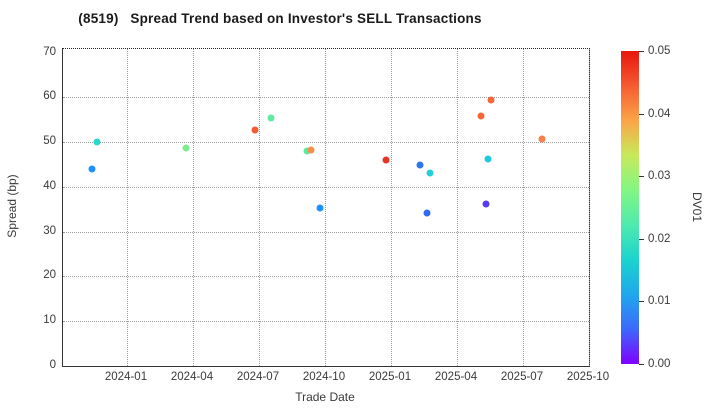 The image size is (720, 420). Describe the element at coordinates (659, 113) in the screenshot. I see `colorbar-tick-label: 0.04` at that location.